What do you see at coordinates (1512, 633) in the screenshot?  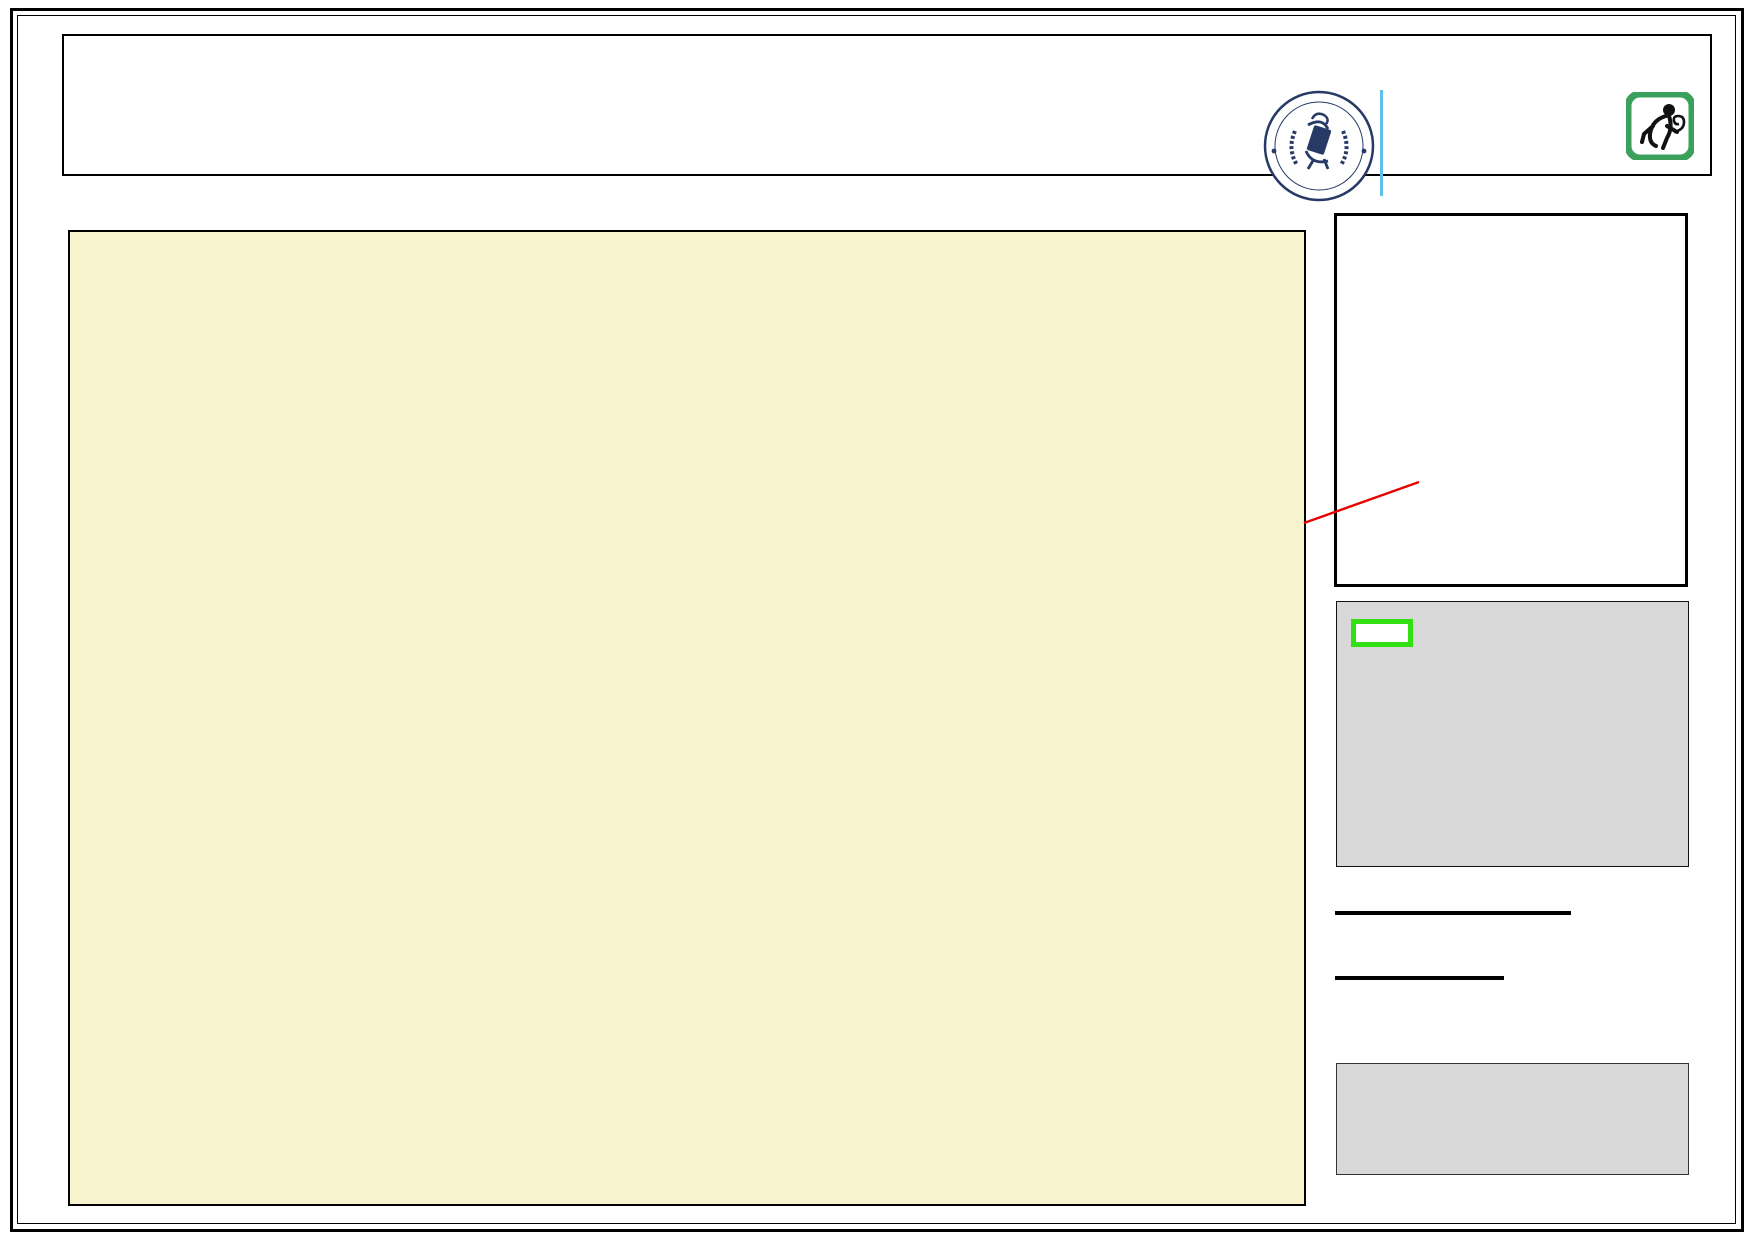 I see `legend-area-row` at bounding box center [1512, 633].